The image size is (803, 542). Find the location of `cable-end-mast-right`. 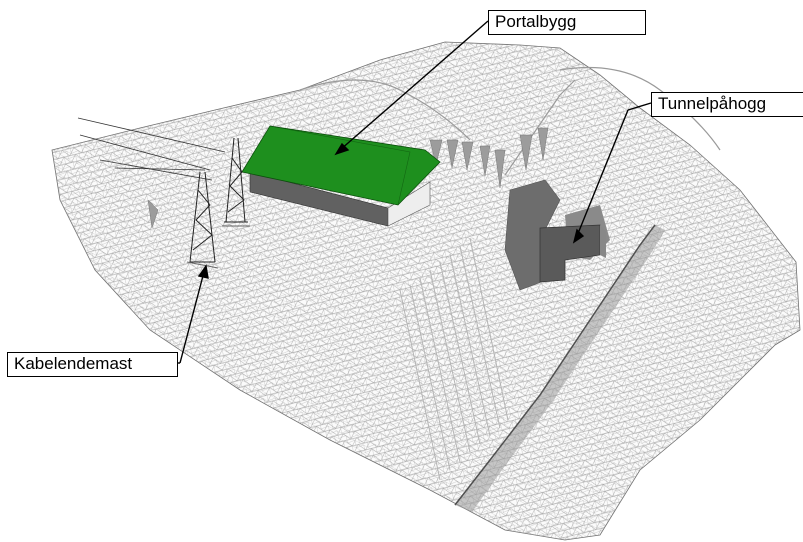

cable-end-mast-right is located at coordinates (236, 182).